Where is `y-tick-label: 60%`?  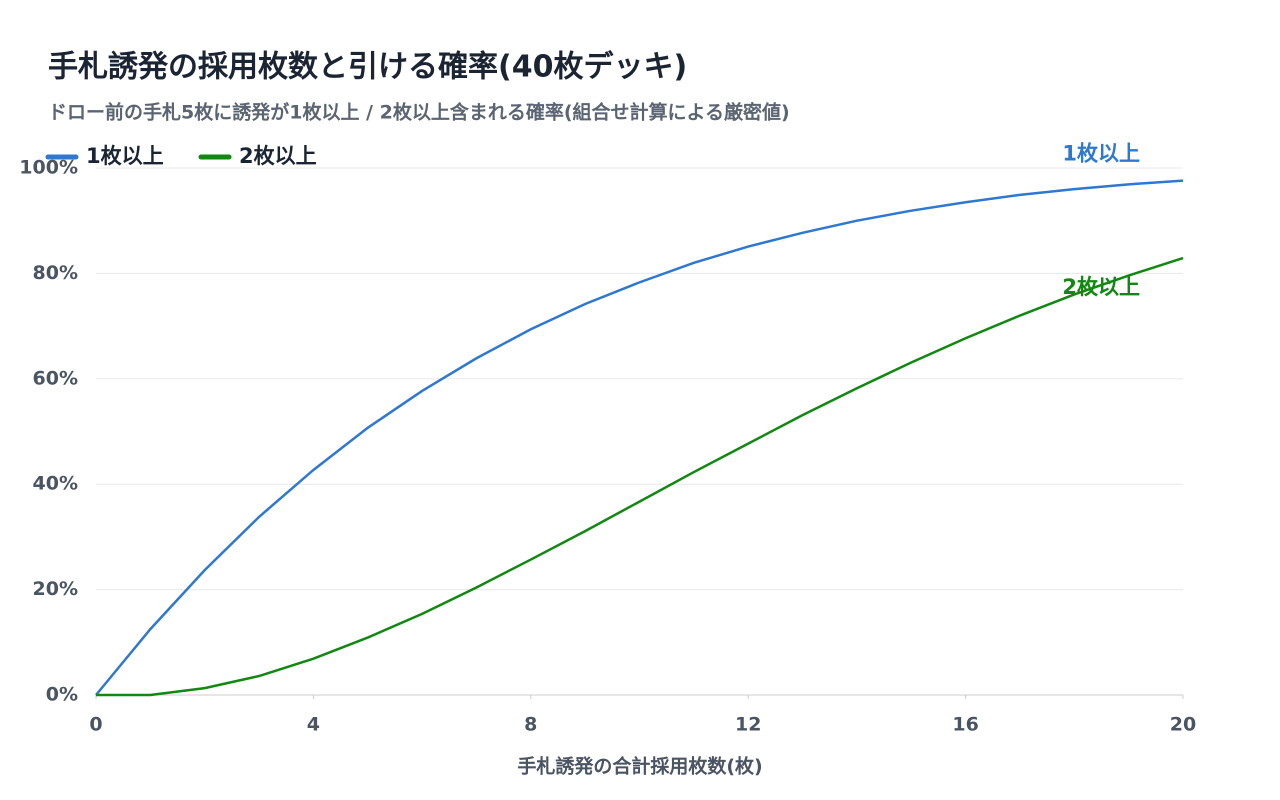 y-tick-label: 60% is located at coordinates (55, 378).